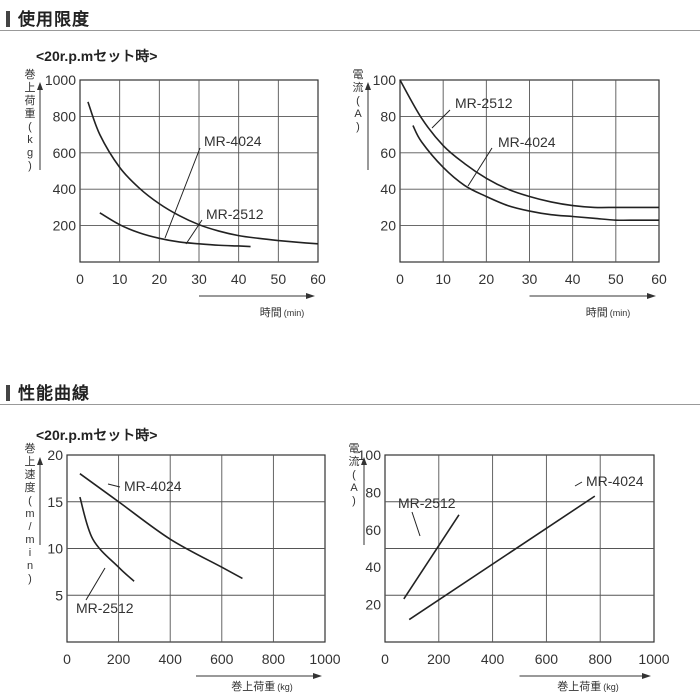 The width and height of the screenshot is (700, 700). What do you see at coordinates (65, 189) in the screenshot?
I see `y-tick-label: 400` at bounding box center [65, 189].